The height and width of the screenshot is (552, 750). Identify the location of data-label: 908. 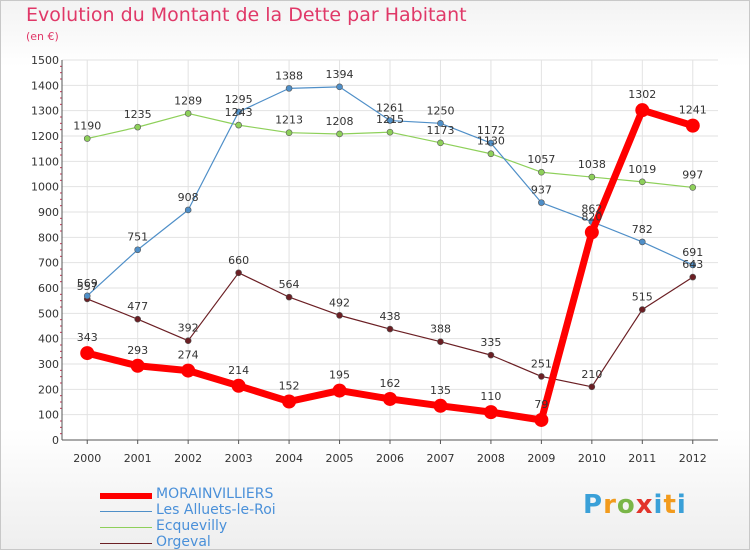
(188, 197).